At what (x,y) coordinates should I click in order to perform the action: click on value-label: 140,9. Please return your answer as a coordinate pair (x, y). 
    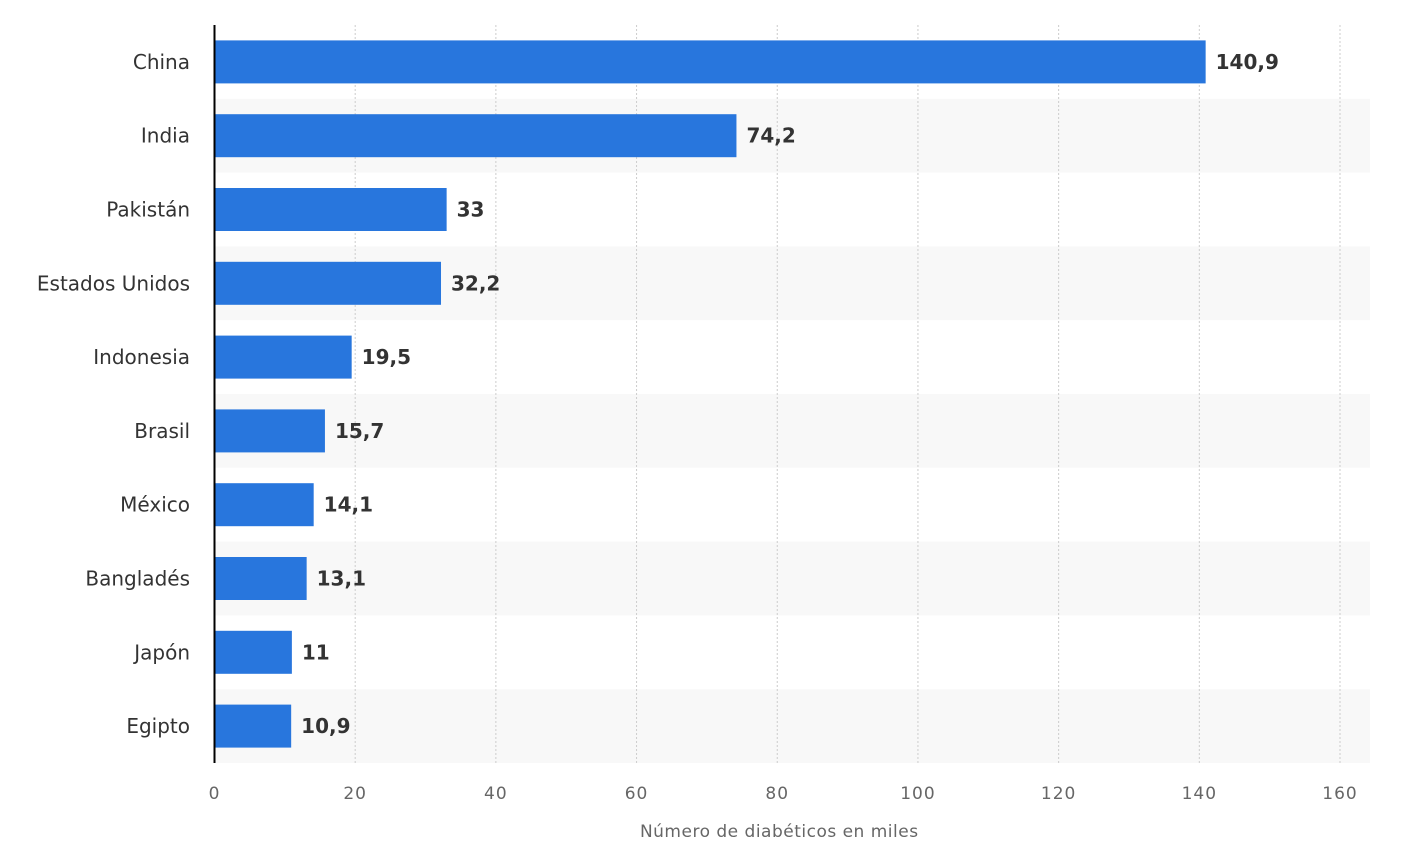
    Looking at the image, I should click on (1247, 62).